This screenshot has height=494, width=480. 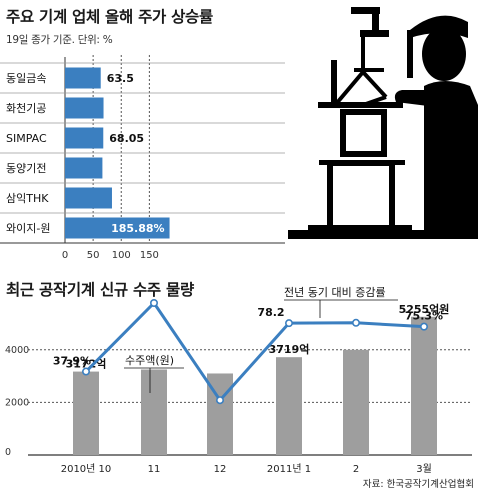 I want to click on chart2-title: 최근 공작기계 신규 수주 물량, so click(x=100, y=290).